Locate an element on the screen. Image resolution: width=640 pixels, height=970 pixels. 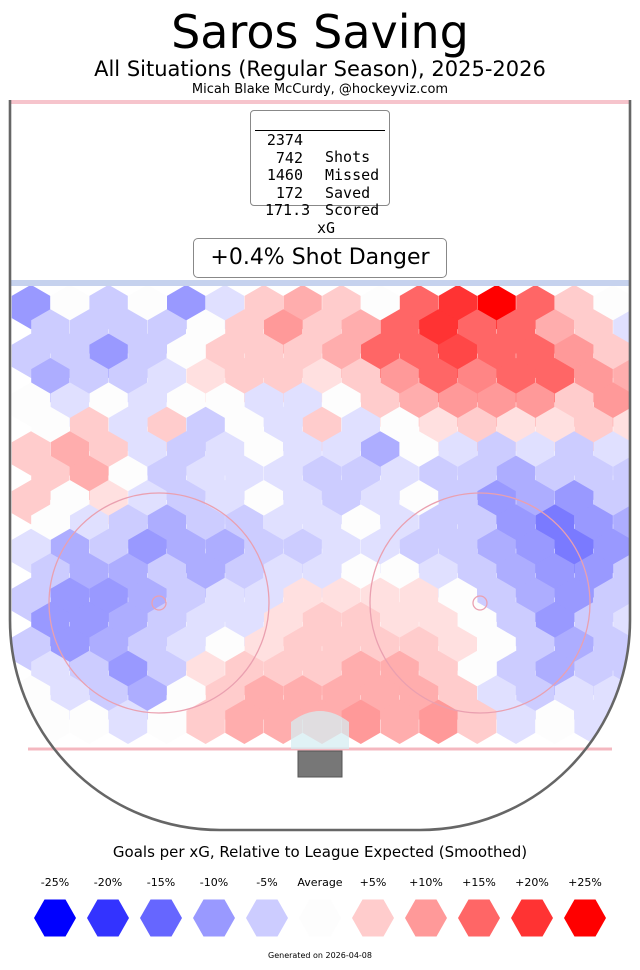
stat-scored-label: Scored is located at coordinates (352, 210).